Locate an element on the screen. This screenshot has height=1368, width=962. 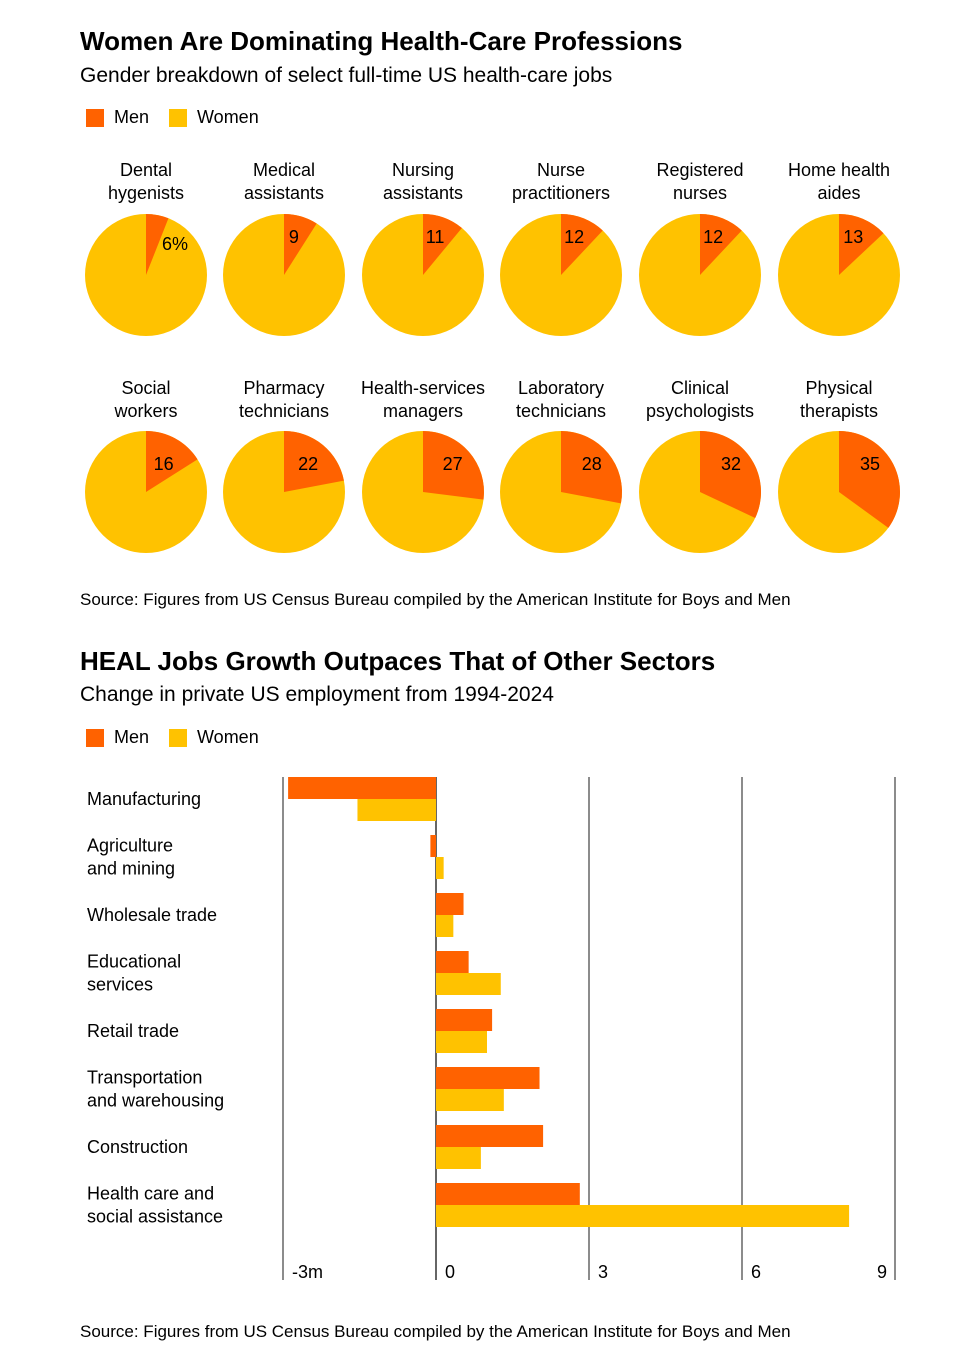
category-label: services is located at coordinates (120, 985).